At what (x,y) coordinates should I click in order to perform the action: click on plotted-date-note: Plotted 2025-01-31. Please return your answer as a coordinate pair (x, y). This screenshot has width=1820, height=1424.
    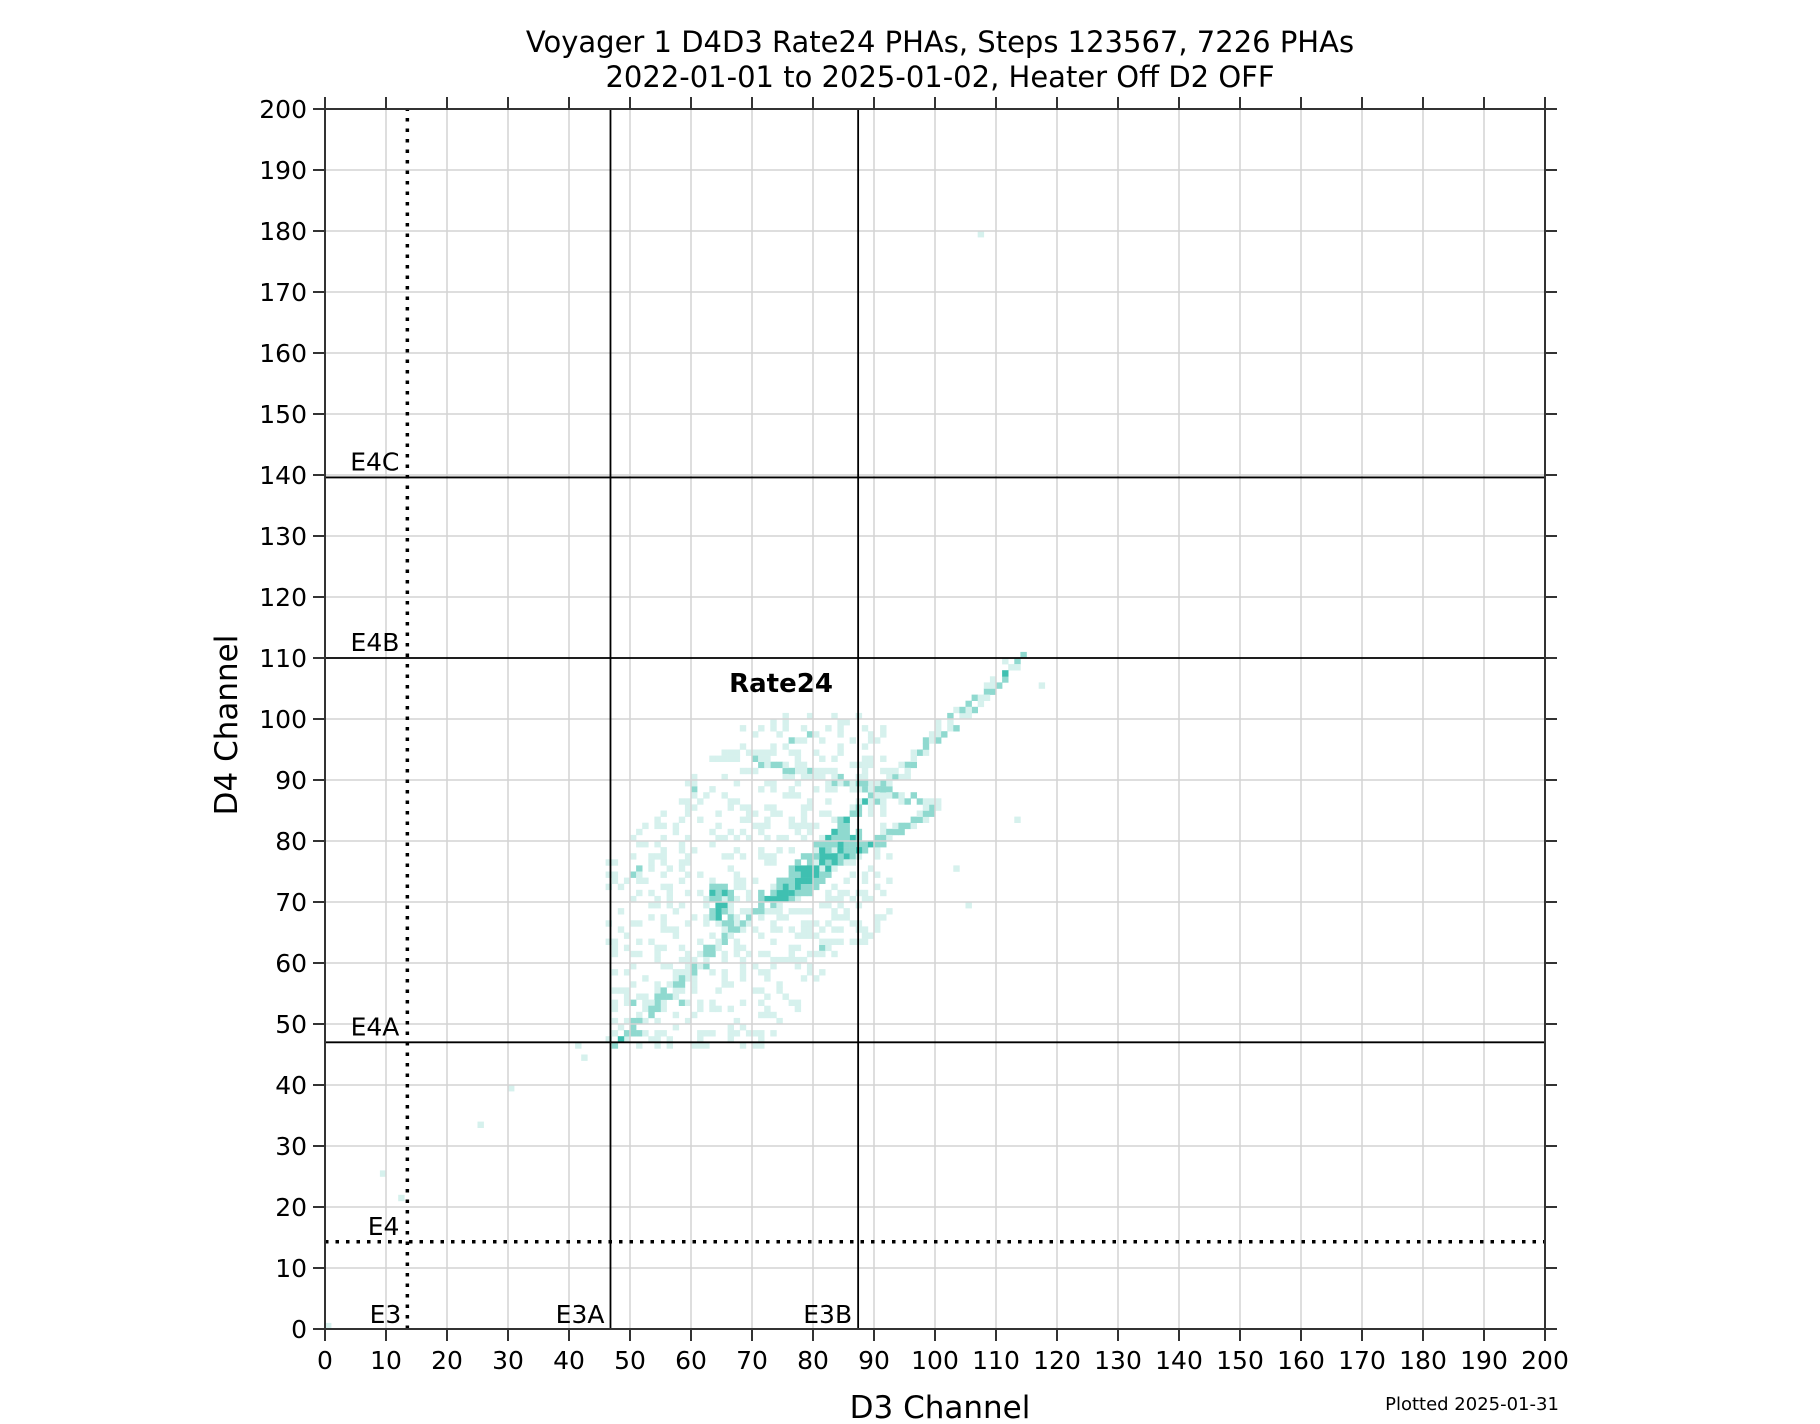
    Looking at the image, I should click on (1472, 1404).